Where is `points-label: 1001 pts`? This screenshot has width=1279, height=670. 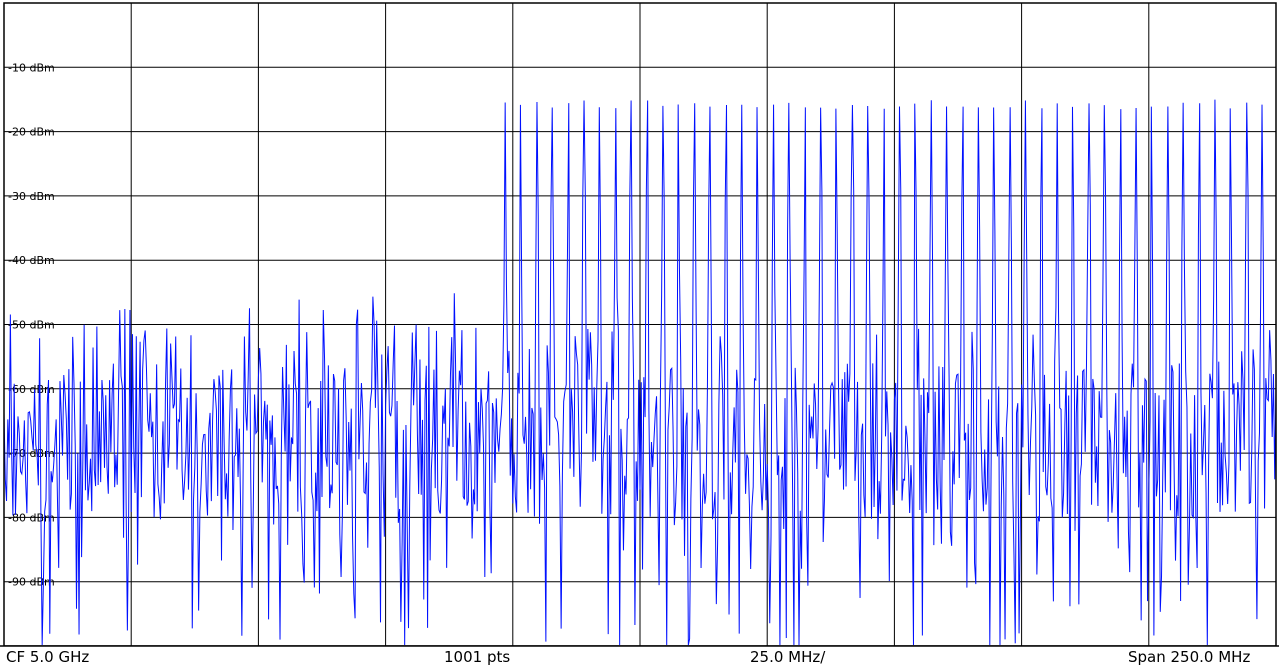
points-label: 1001 pts is located at coordinates (477, 657).